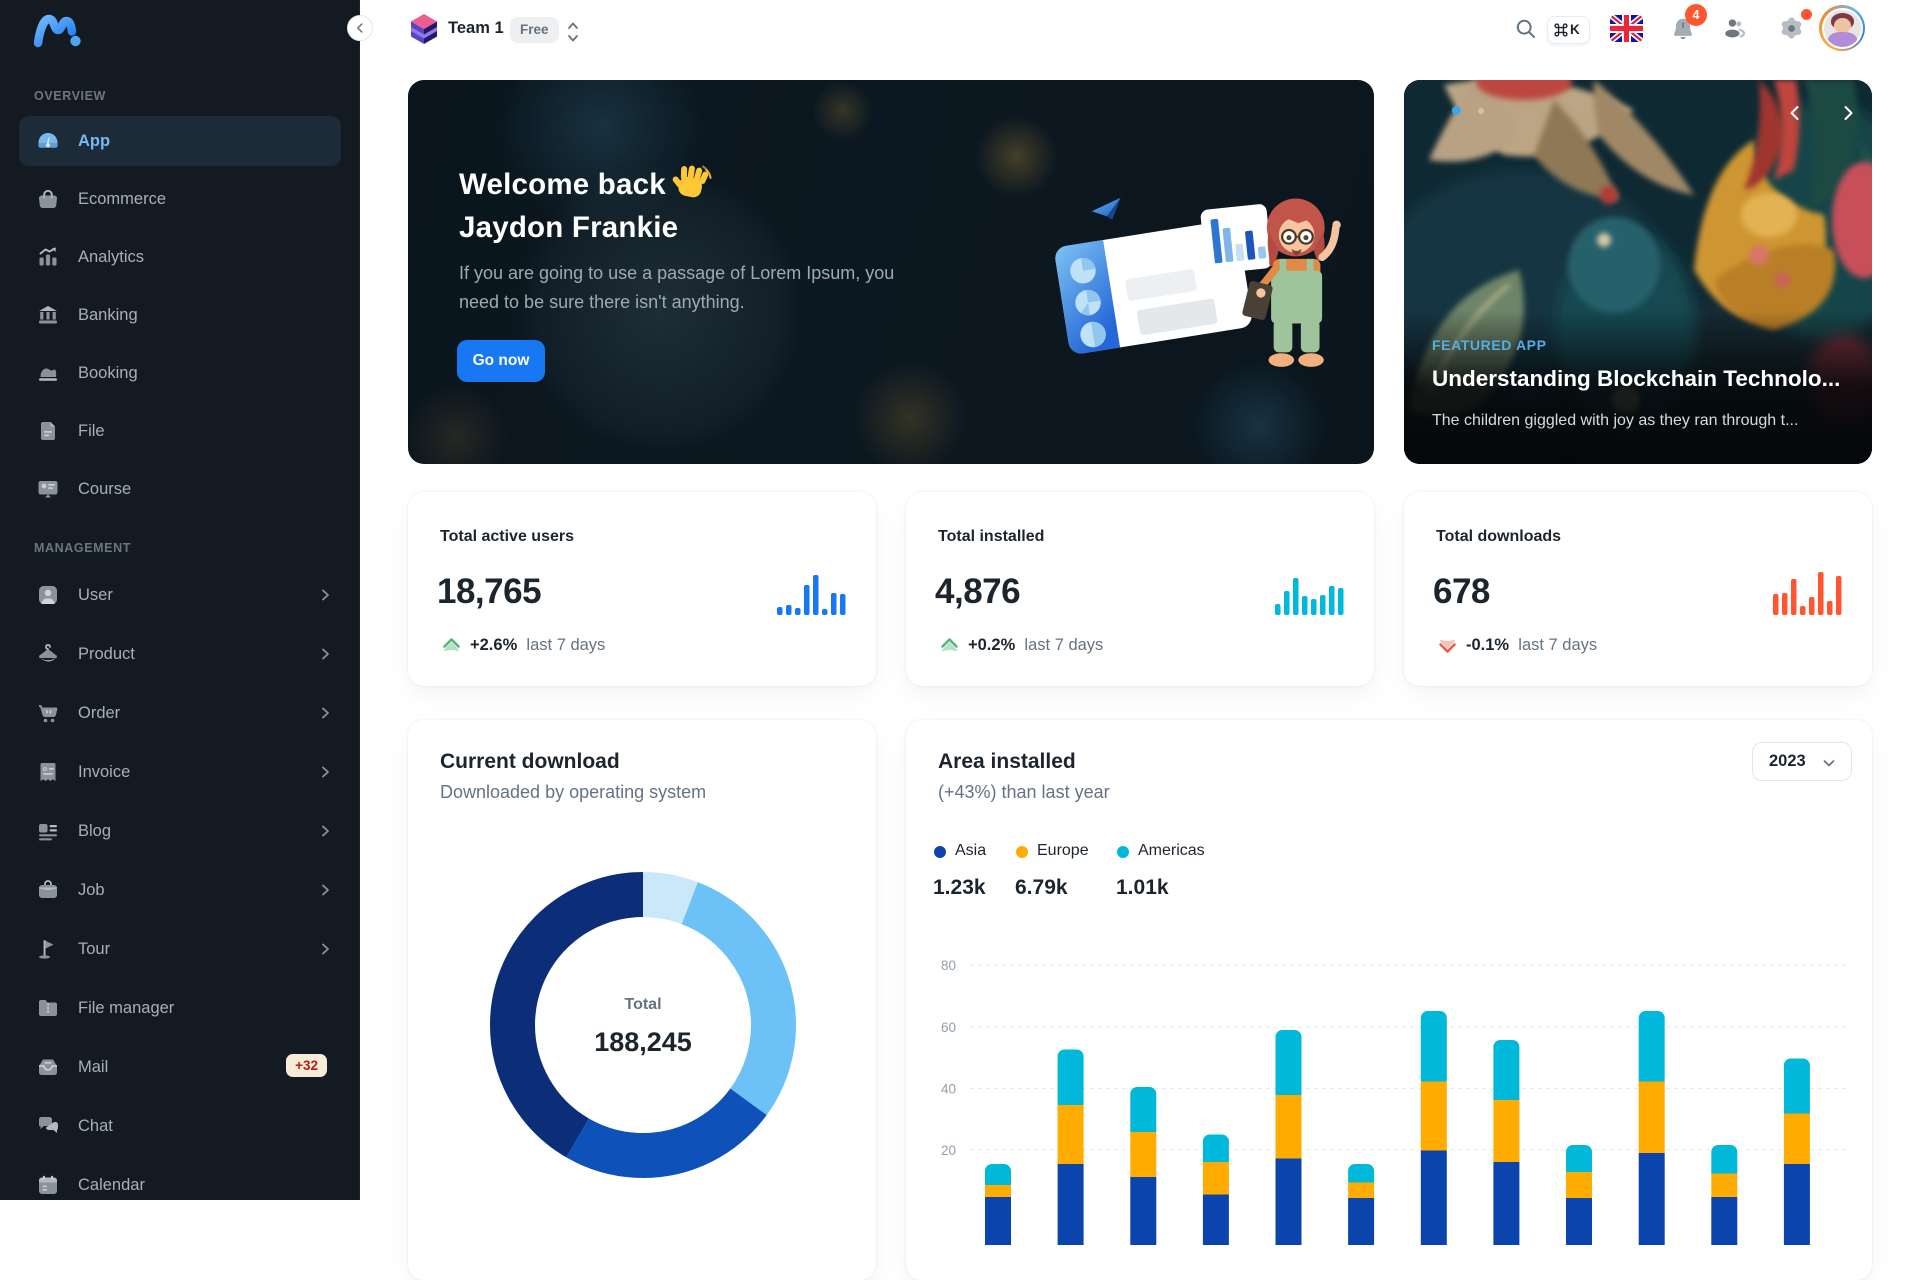 This screenshot has height=1280, width=1920. Describe the element at coordinates (948, 1089) in the screenshot. I see `svg-text: 40` at that location.